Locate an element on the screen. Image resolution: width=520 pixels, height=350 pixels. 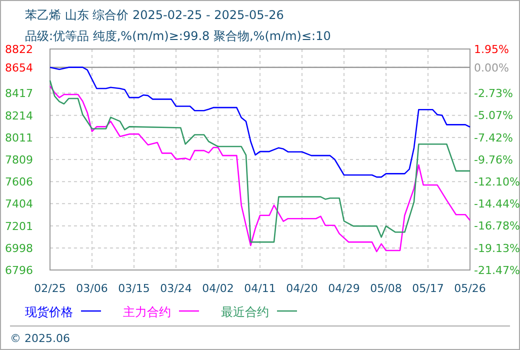
x-tick-label: 04/29 is located at coordinates (344, 288).